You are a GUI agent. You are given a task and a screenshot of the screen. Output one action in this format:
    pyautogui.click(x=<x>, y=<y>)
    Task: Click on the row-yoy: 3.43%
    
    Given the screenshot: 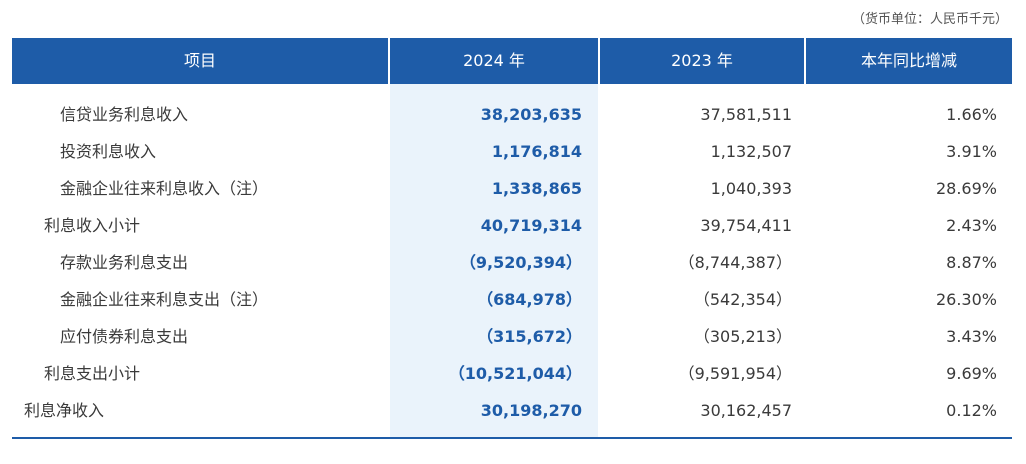 What is the action you would take?
    pyautogui.click(x=971, y=336)
    